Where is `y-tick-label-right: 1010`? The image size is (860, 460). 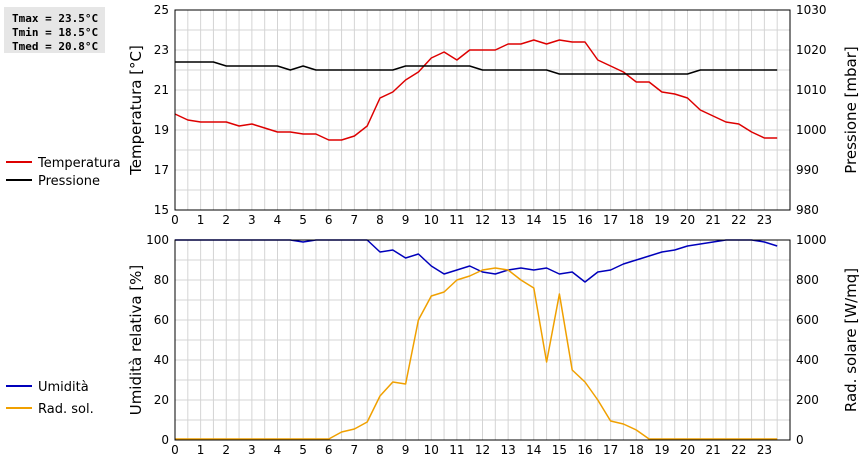
y-tick-label-right: 1010 is located at coordinates (811, 90).